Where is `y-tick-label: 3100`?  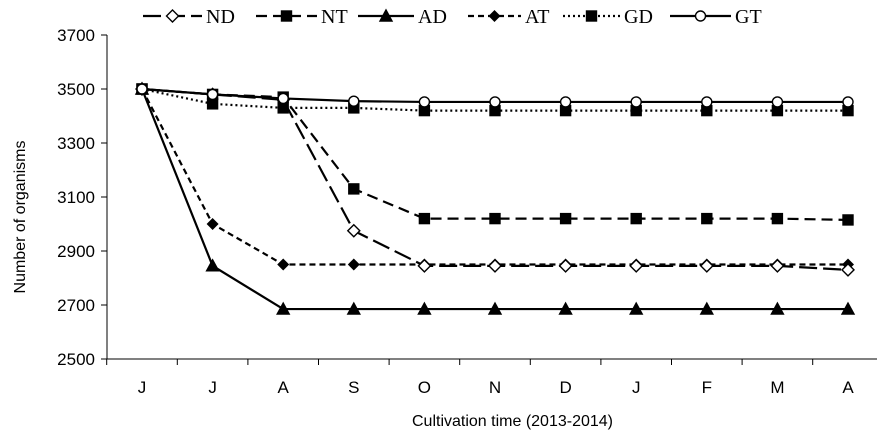 y-tick-label: 3100 is located at coordinates (76, 197).